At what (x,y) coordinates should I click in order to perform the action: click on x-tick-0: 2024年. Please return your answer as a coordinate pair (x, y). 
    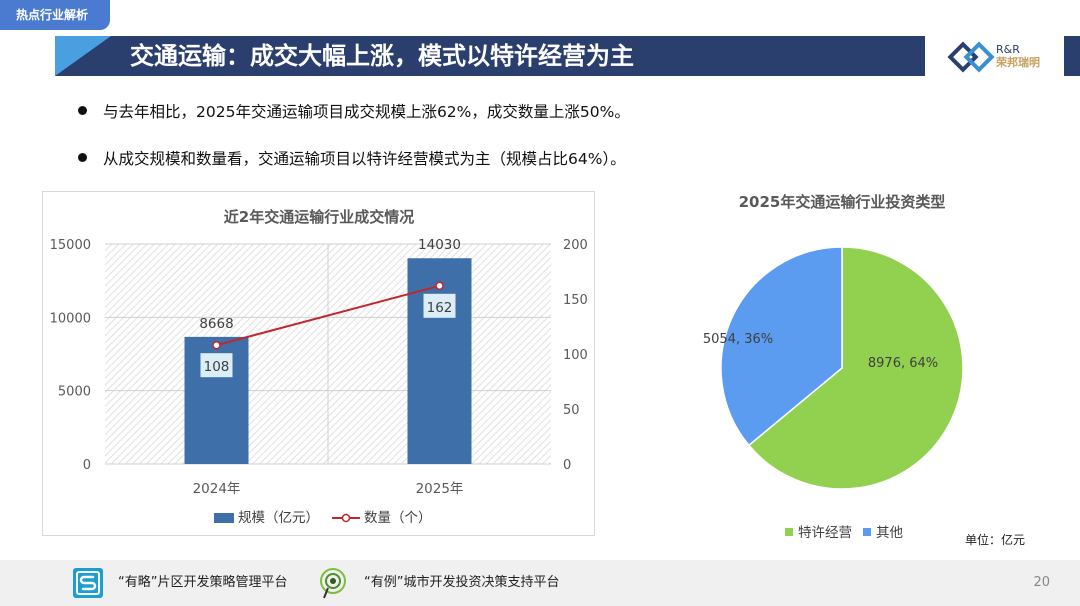
    Looking at the image, I should click on (217, 489).